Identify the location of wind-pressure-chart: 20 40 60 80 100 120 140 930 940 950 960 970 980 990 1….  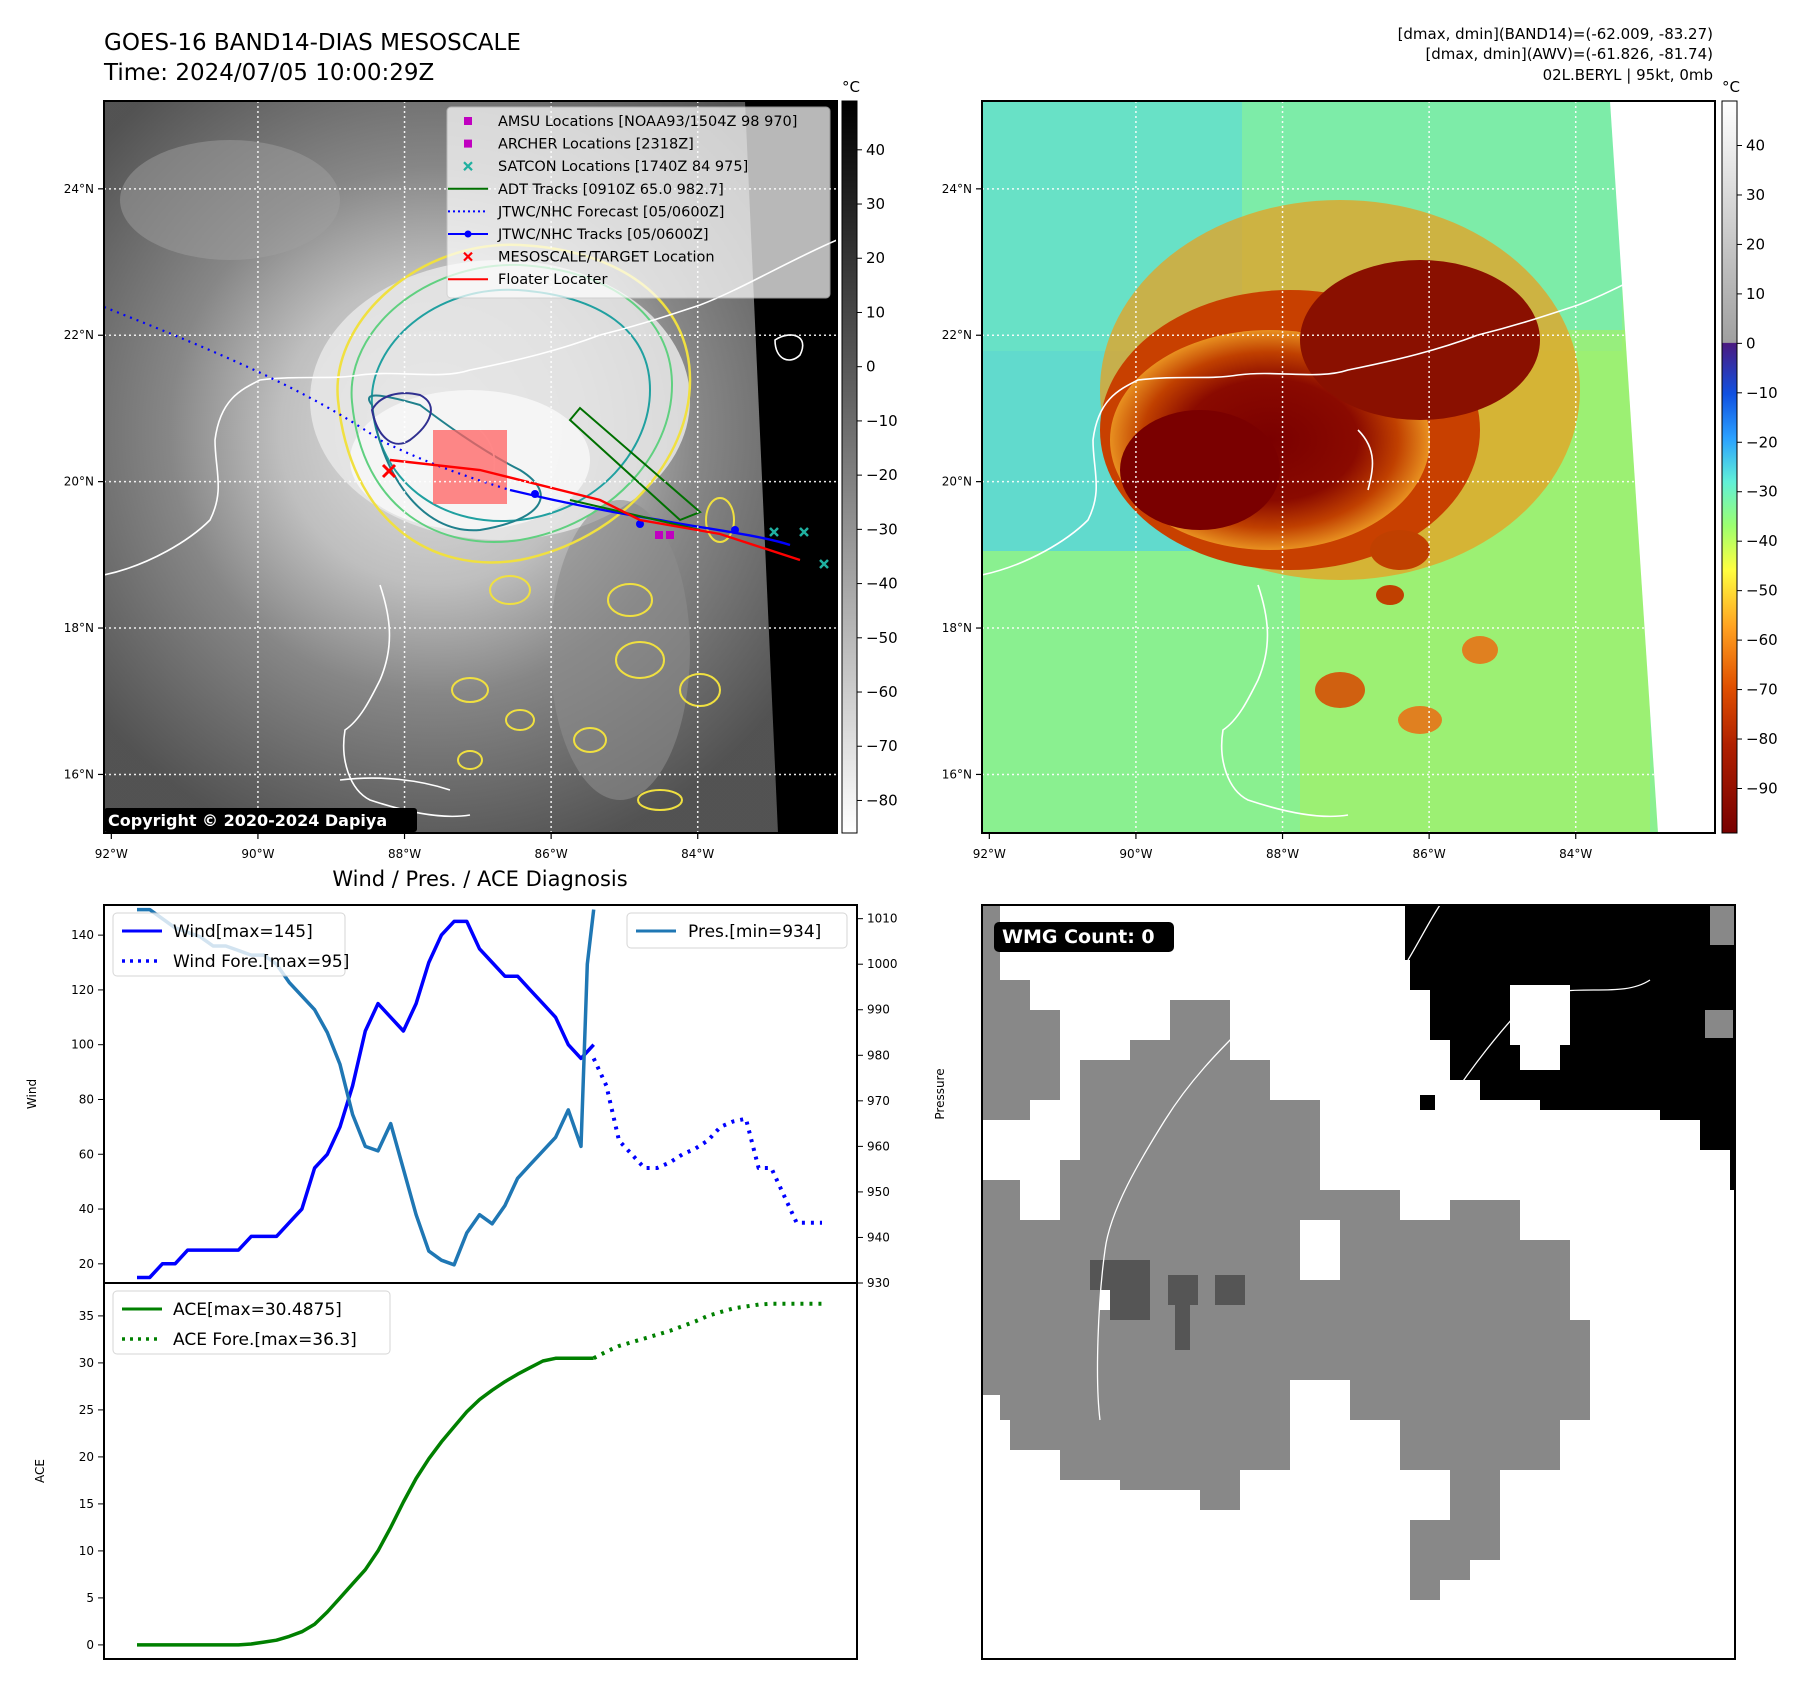
(486, 1097).